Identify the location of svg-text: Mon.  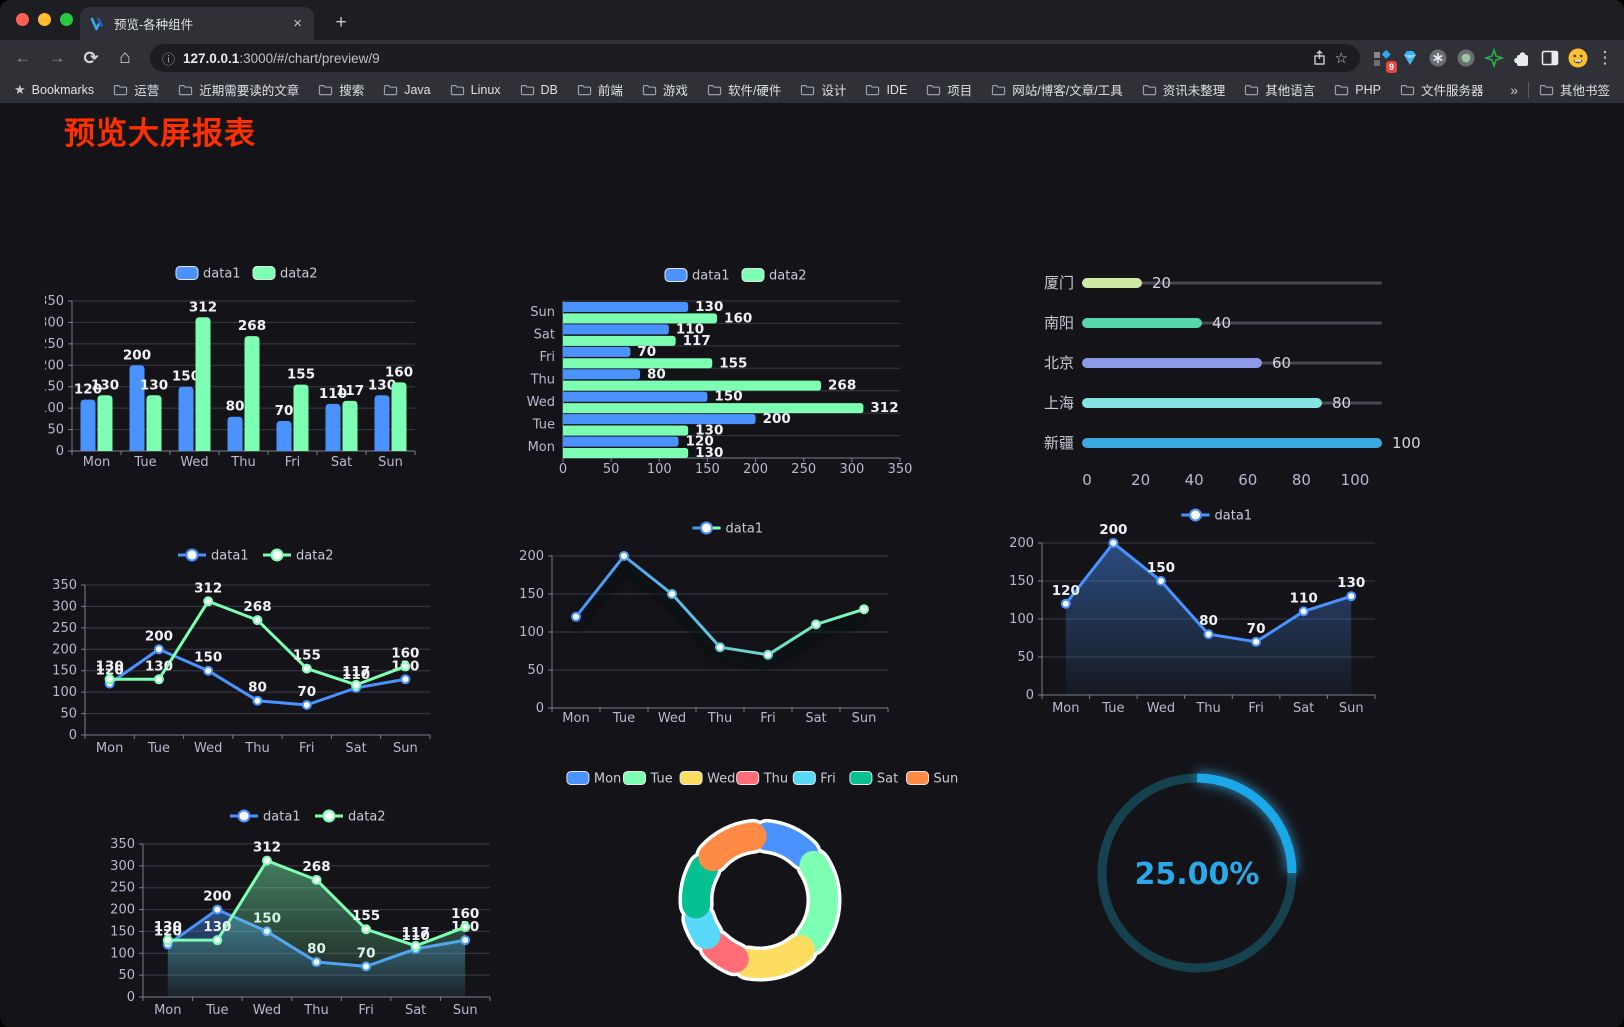
(167, 1010).